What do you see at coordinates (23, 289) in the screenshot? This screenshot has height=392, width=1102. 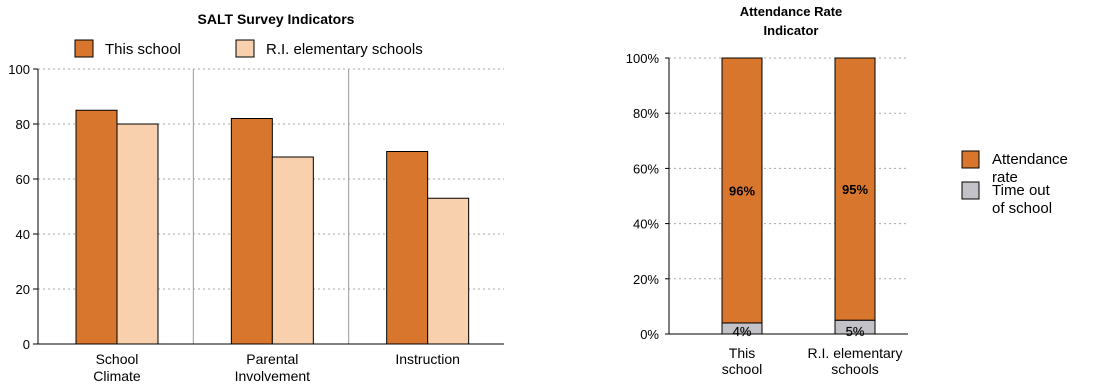 I see `chart1-ytick-label: 20` at bounding box center [23, 289].